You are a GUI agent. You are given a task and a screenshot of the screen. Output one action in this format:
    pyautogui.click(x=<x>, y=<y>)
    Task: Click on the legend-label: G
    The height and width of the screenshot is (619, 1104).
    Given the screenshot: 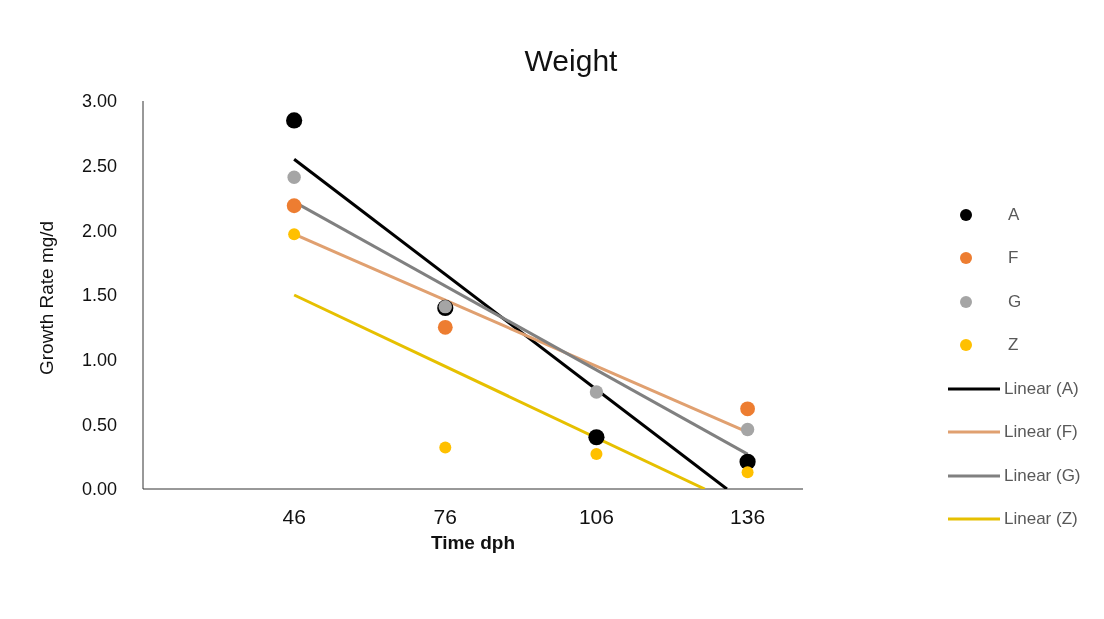 What is the action you would take?
    pyautogui.click(x=1015, y=301)
    